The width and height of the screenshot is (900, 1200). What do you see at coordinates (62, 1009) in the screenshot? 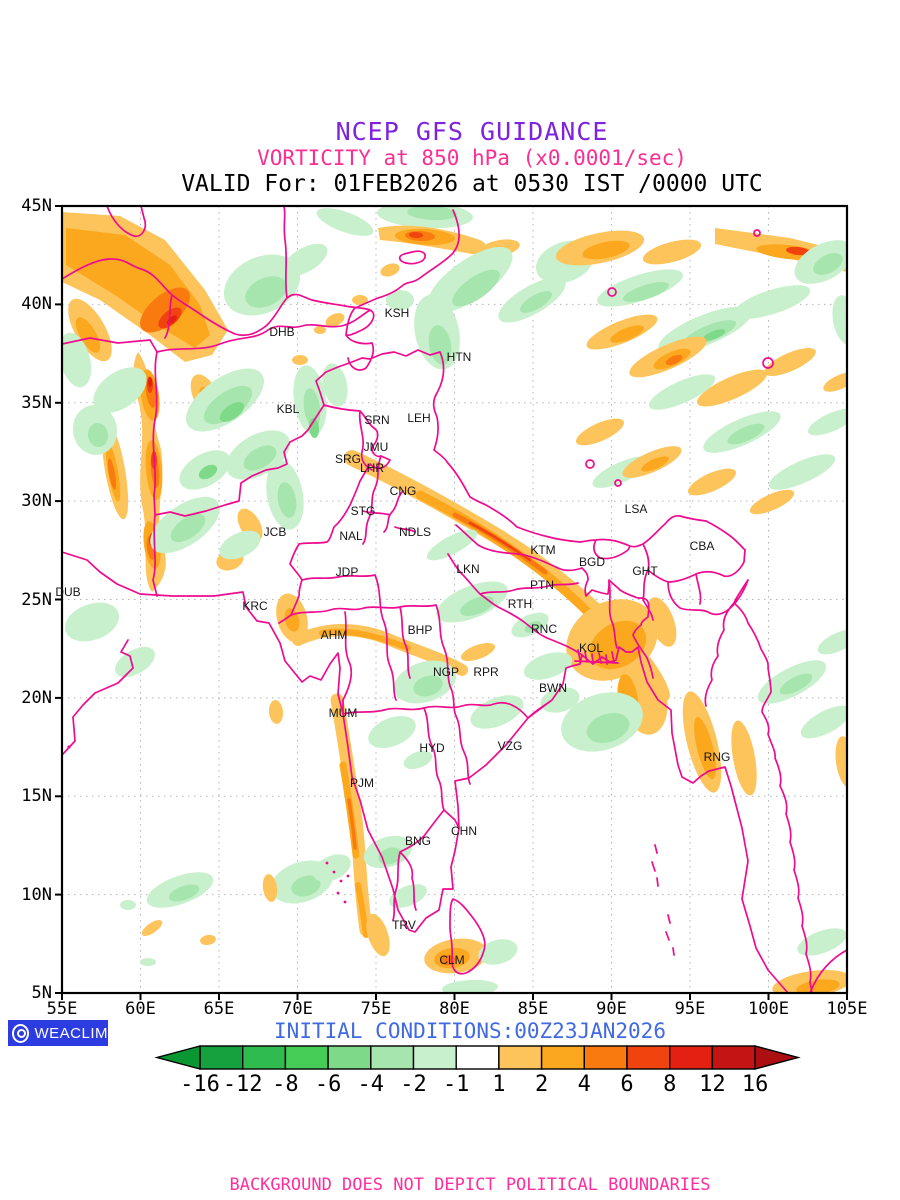
I see `x-tick-label: 55E` at bounding box center [62, 1009].